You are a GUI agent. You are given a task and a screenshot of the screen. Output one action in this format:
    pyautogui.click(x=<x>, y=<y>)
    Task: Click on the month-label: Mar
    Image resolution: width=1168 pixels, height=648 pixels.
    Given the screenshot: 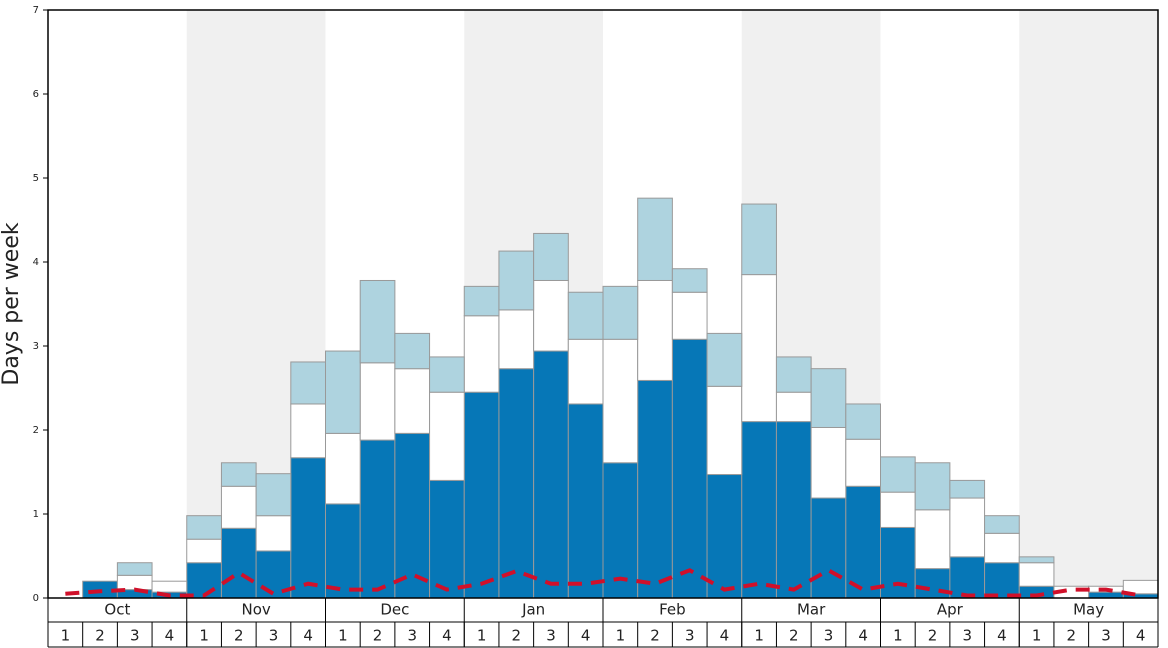 What is the action you would take?
    pyautogui.click(x=811, y=610)
    